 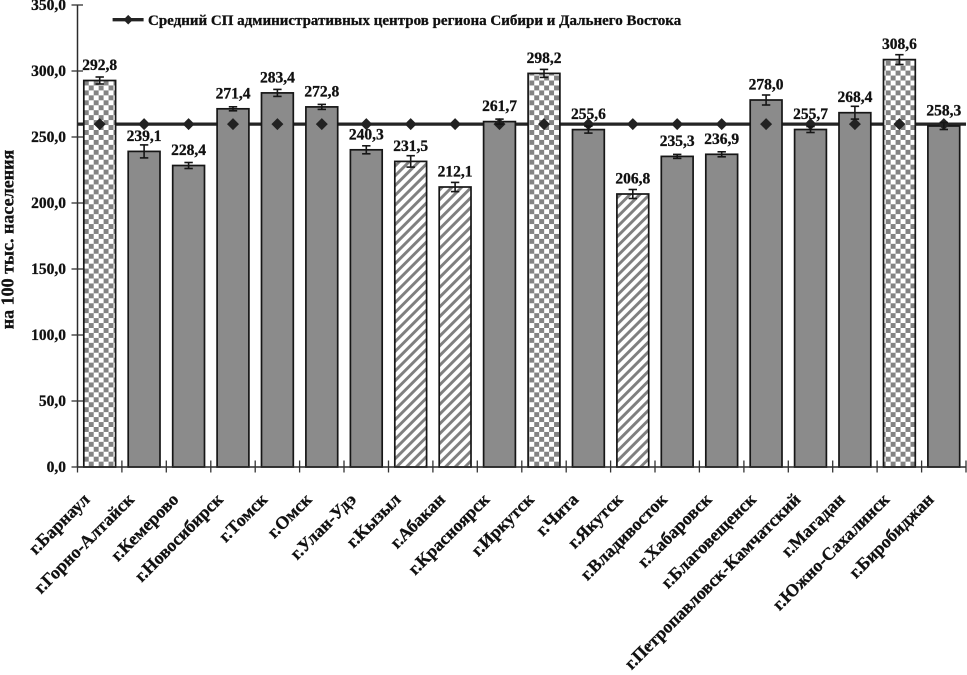 What do you see at coordinates (48, 335) in the screenshot?
I see `svg-text: 100,0` at bounding box center [48, 335].